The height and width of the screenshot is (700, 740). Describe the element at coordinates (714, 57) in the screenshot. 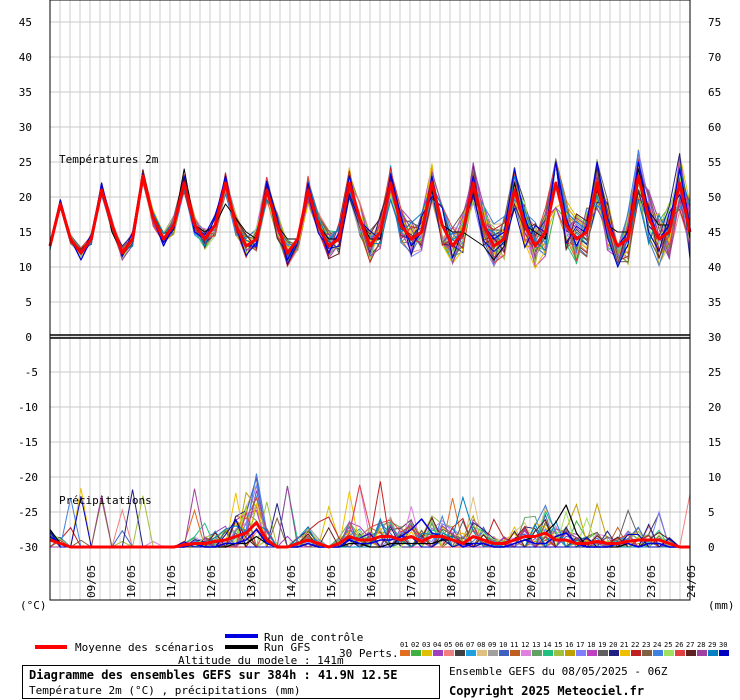

I see `right-temp-tick-label: 70` at that location.